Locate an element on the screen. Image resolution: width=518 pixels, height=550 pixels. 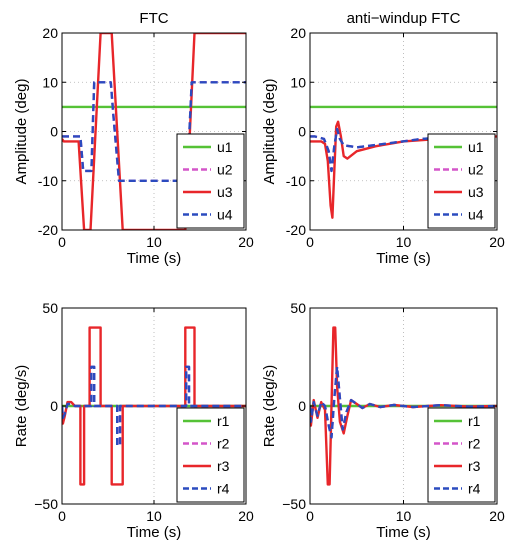
subplot-title: FTC is located at coordinates (153, 18).